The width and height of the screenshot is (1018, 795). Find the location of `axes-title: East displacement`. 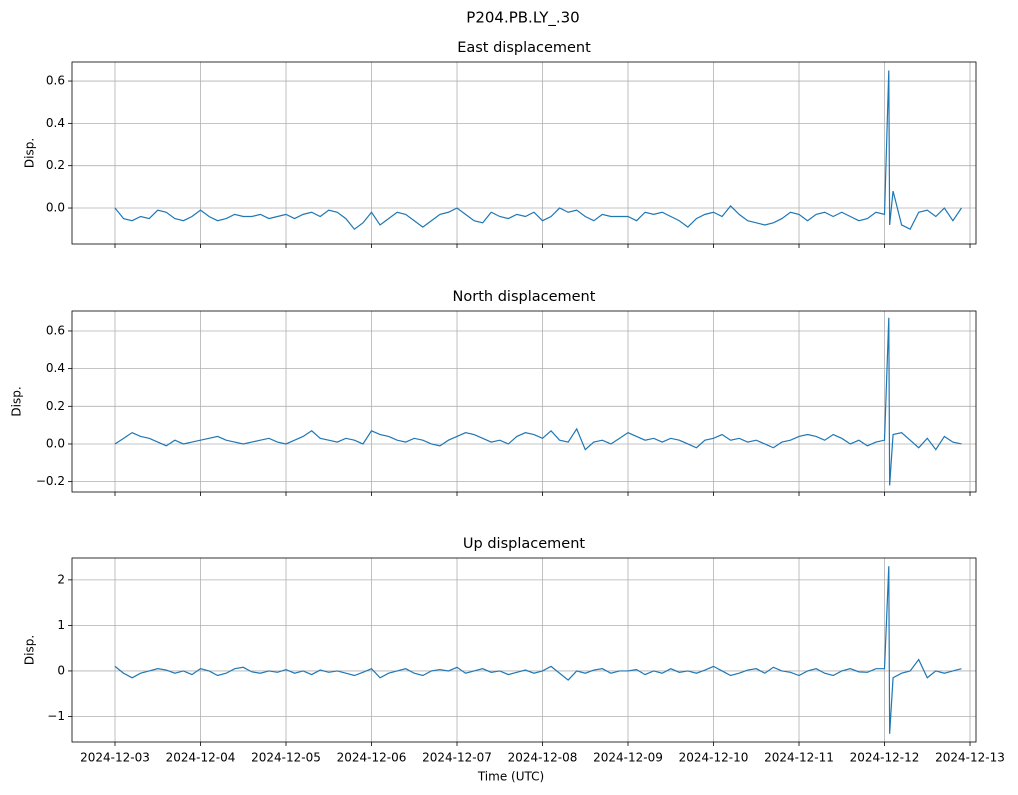

axes-title: East displacement is located at coordinates (524, 48).